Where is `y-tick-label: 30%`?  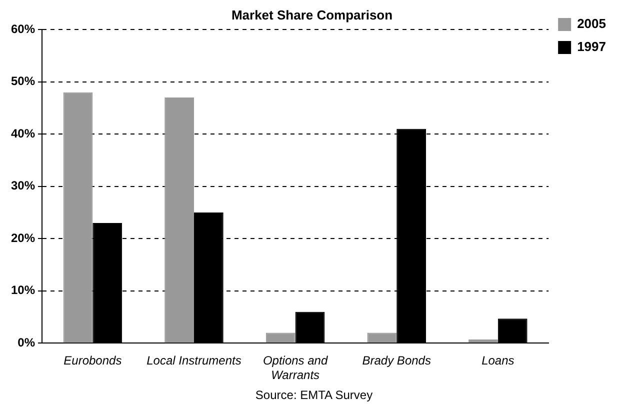
y-tick-label: 30% is located at coordinates (23, 185).